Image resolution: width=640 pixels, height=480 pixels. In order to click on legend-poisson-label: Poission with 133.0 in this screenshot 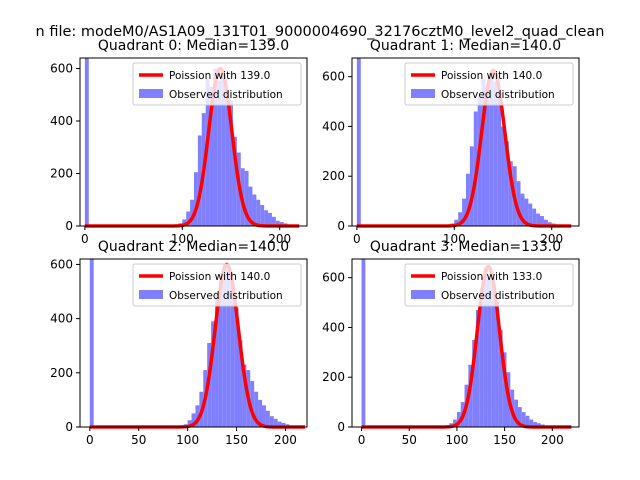, I will do `click(491, 277)`.